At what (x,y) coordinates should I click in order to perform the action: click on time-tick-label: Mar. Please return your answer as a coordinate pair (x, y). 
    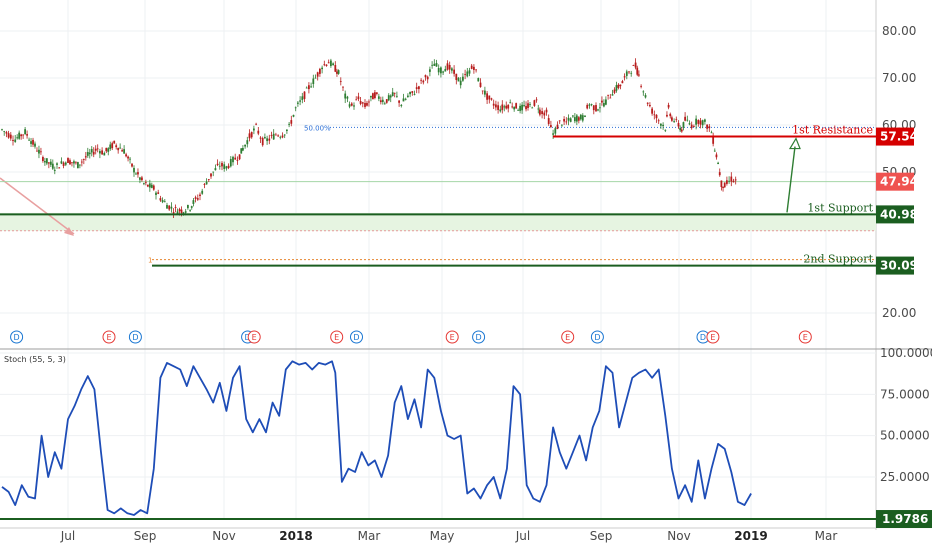
    Looking at the image, I should click on (826, 536).